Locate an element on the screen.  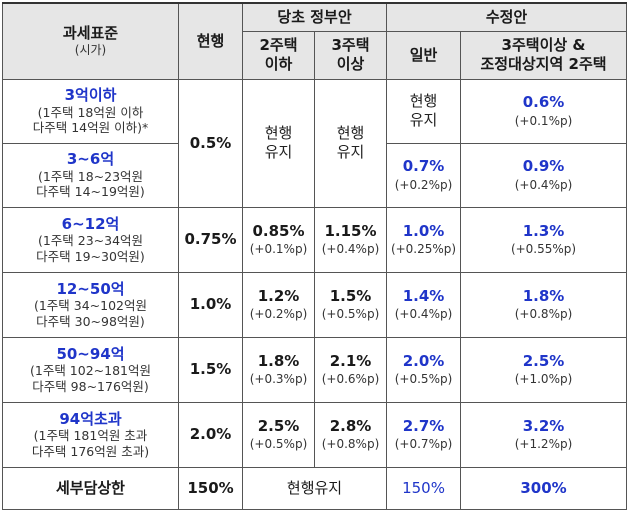
rate-delta: (+0.25%p) is located at coordinates (423, 249).